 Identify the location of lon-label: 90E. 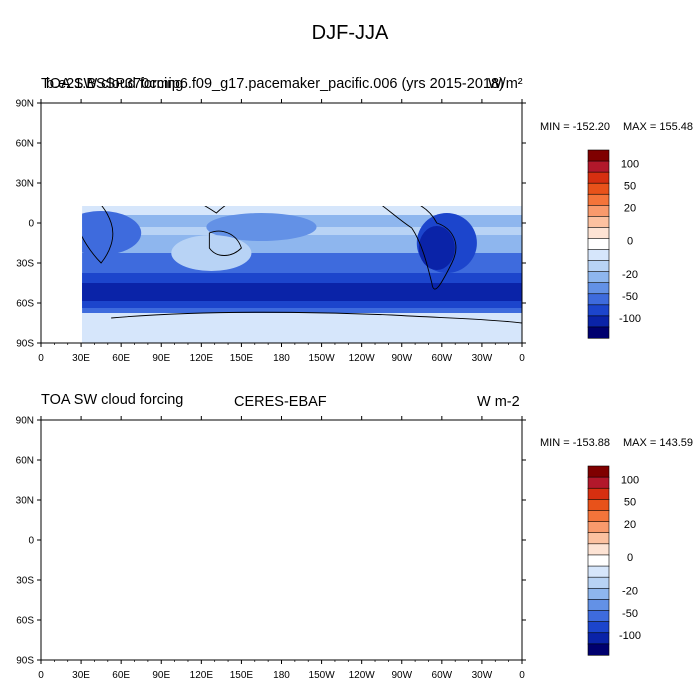
(161, 358).